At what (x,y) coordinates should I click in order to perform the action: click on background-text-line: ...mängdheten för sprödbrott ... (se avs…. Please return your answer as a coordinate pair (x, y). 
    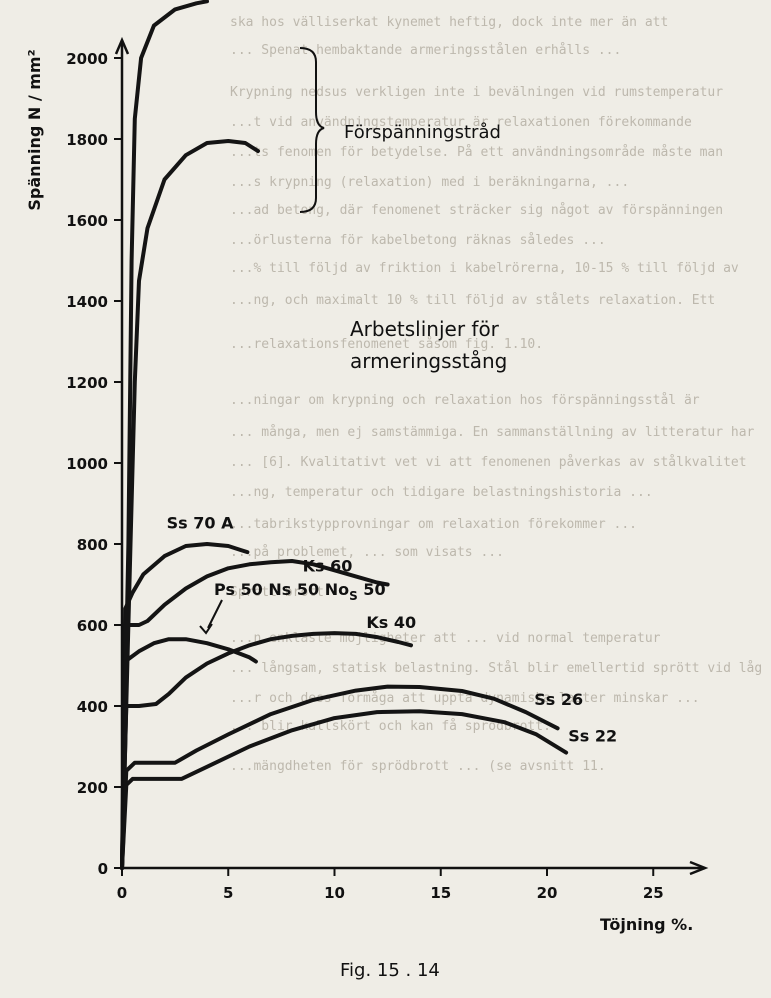
    Looking at the image, I should click on (418, 766).